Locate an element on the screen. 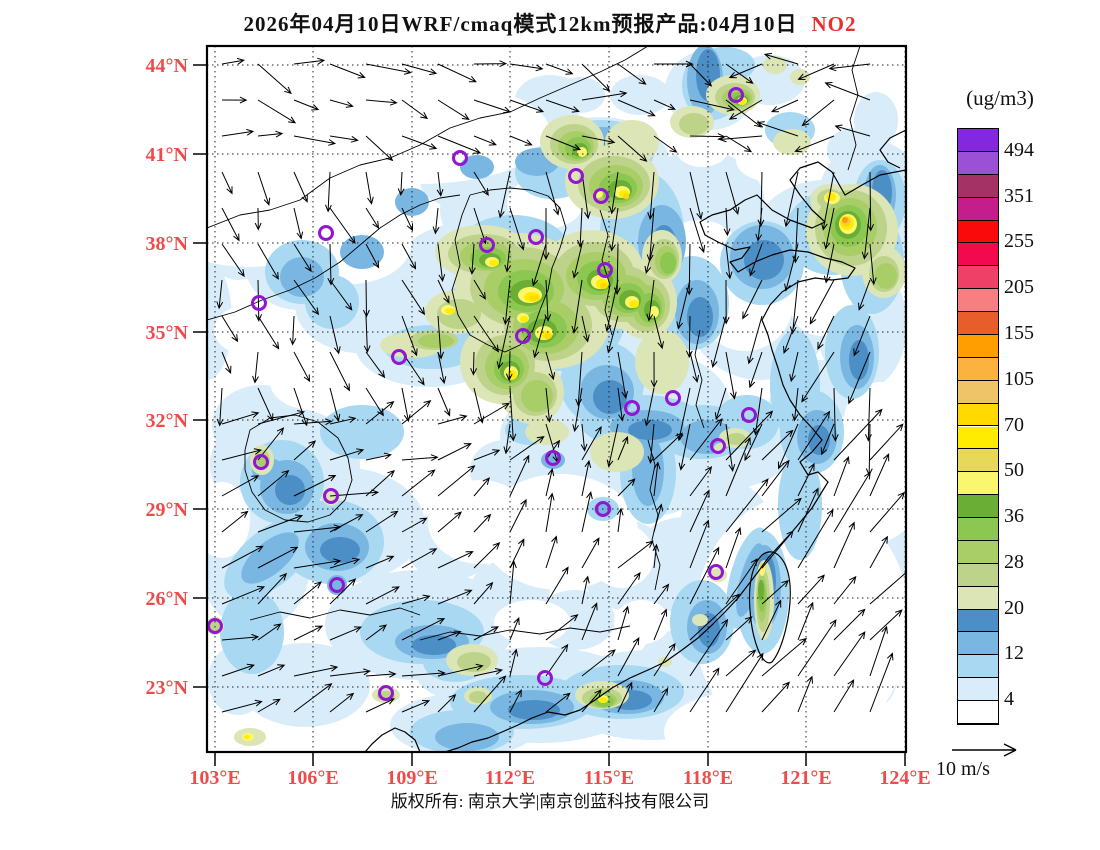 This screenshot has height=850, width=1100. title-species-label: NO2 is located at coordinates (834, 24).